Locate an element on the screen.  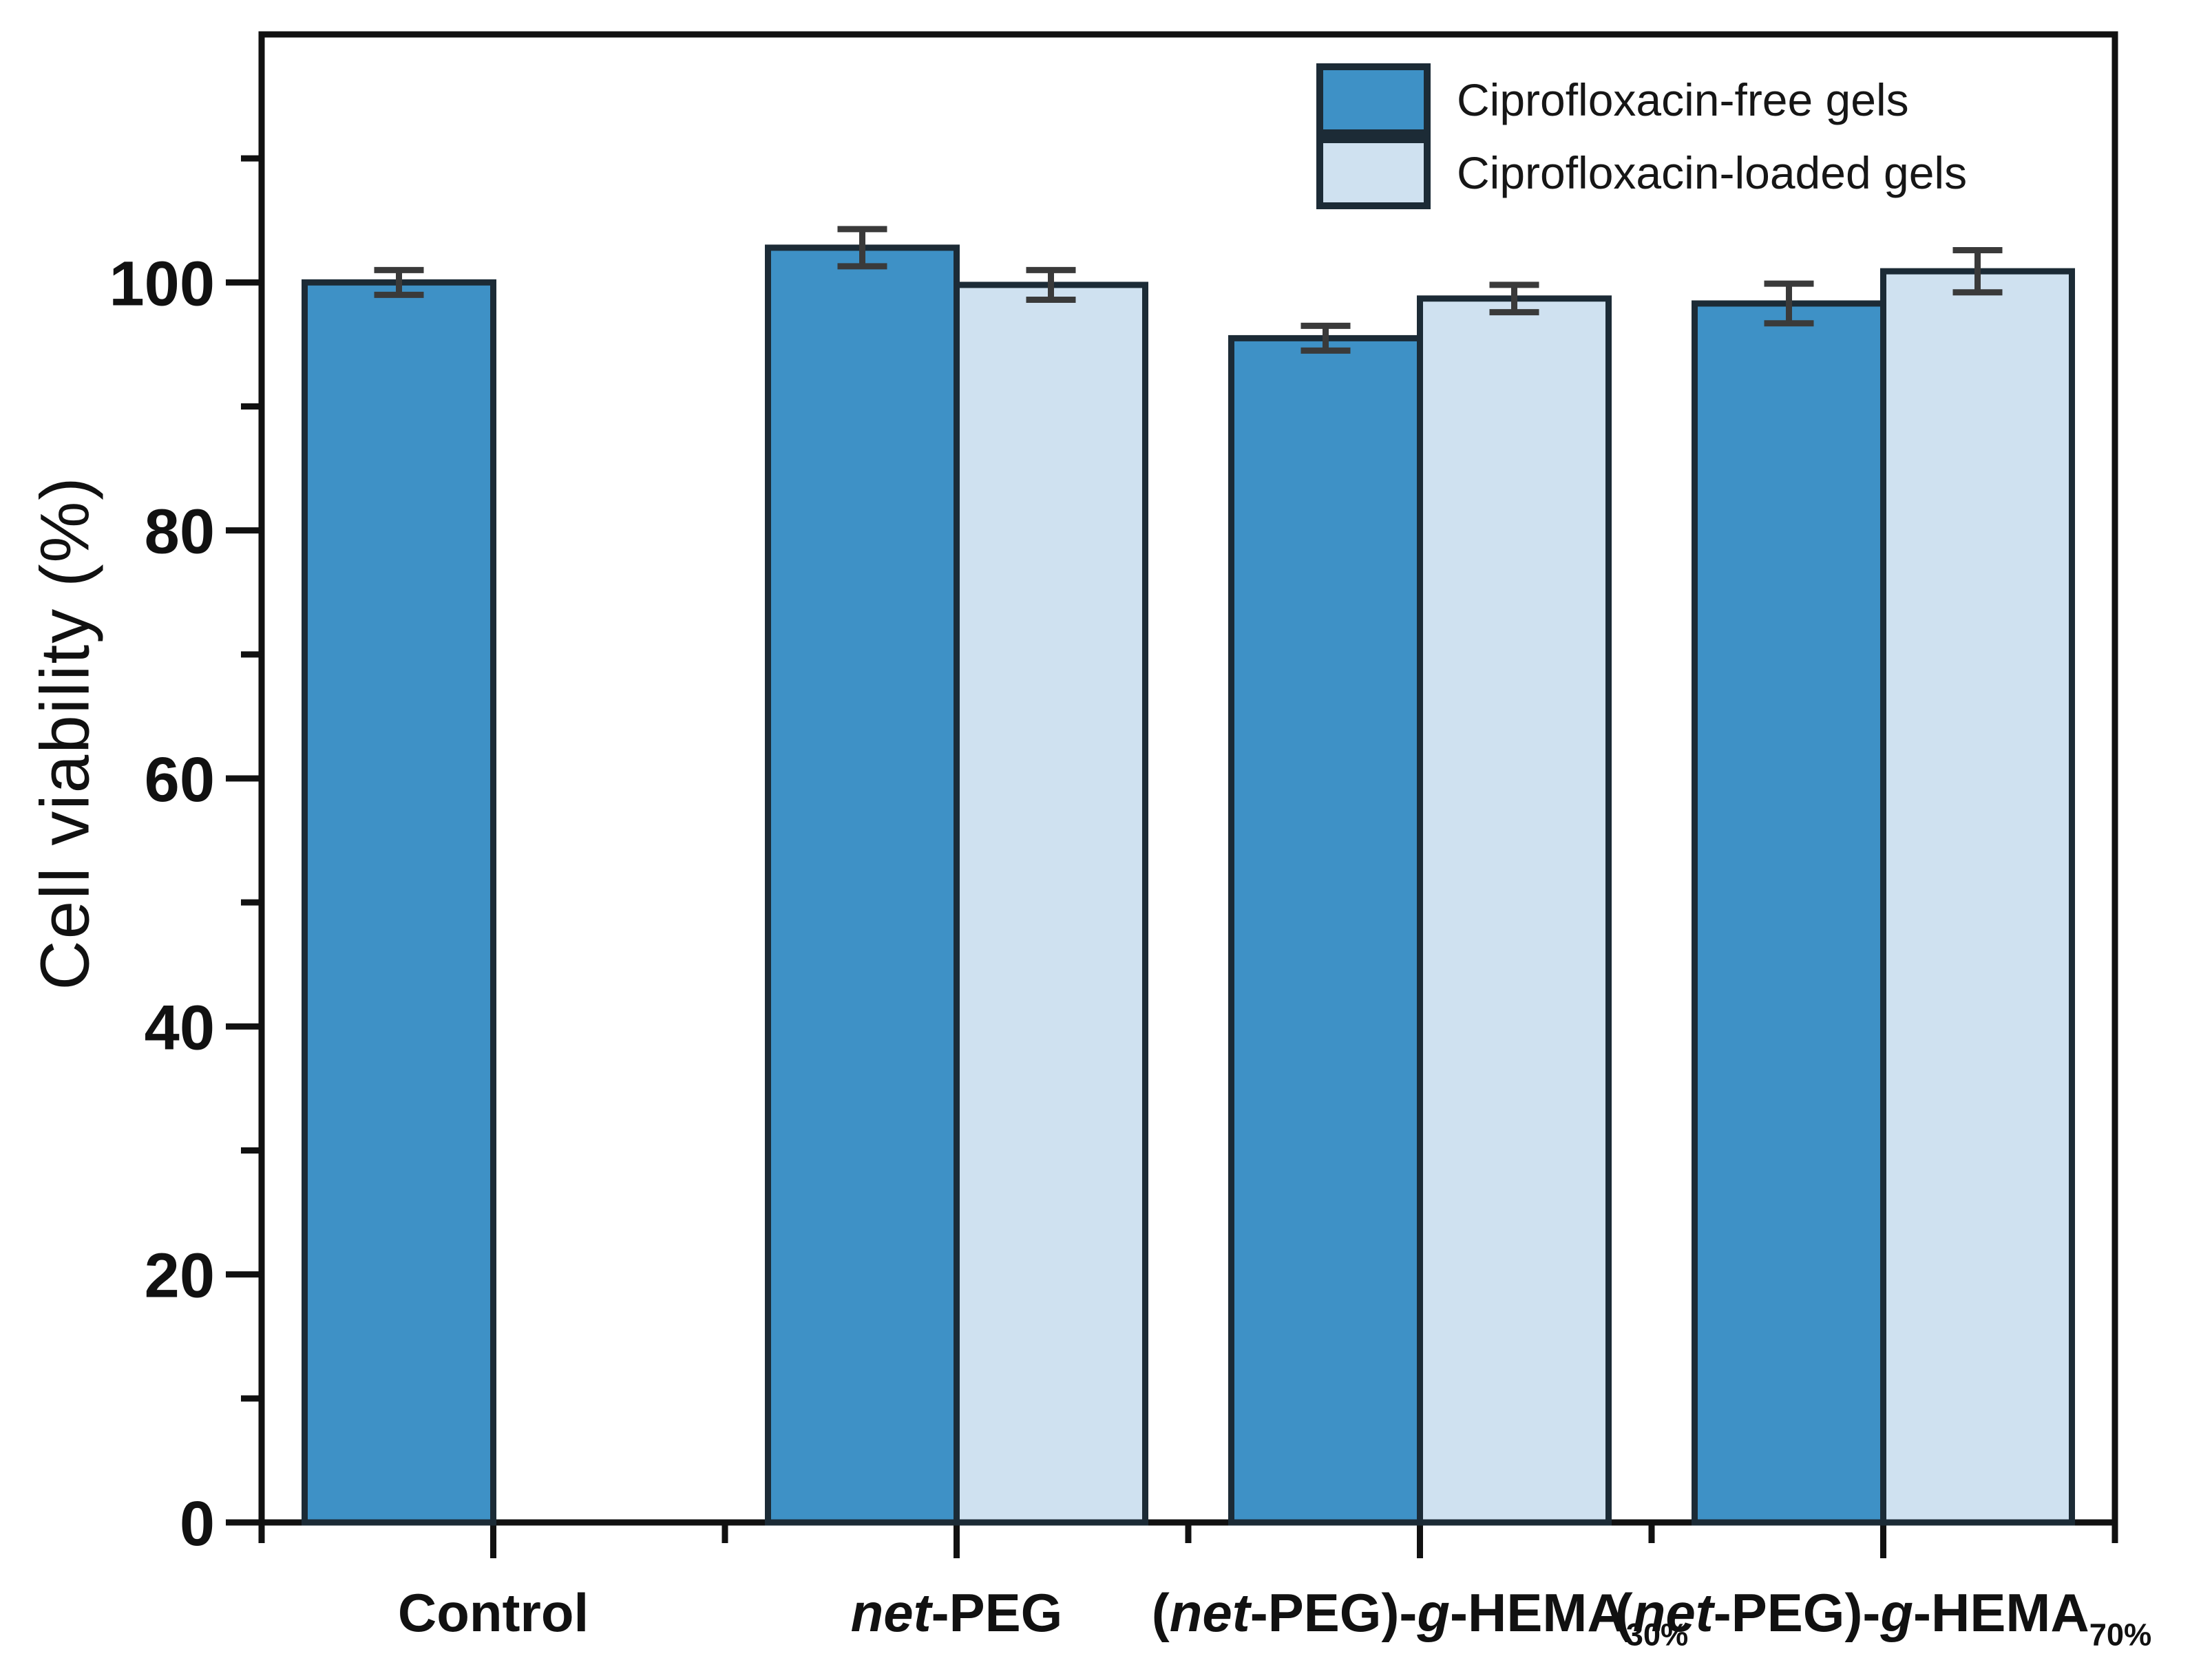
legend-label-free-gels: Ciprofloxacin-free gels is located at coordinates (1683, 100).